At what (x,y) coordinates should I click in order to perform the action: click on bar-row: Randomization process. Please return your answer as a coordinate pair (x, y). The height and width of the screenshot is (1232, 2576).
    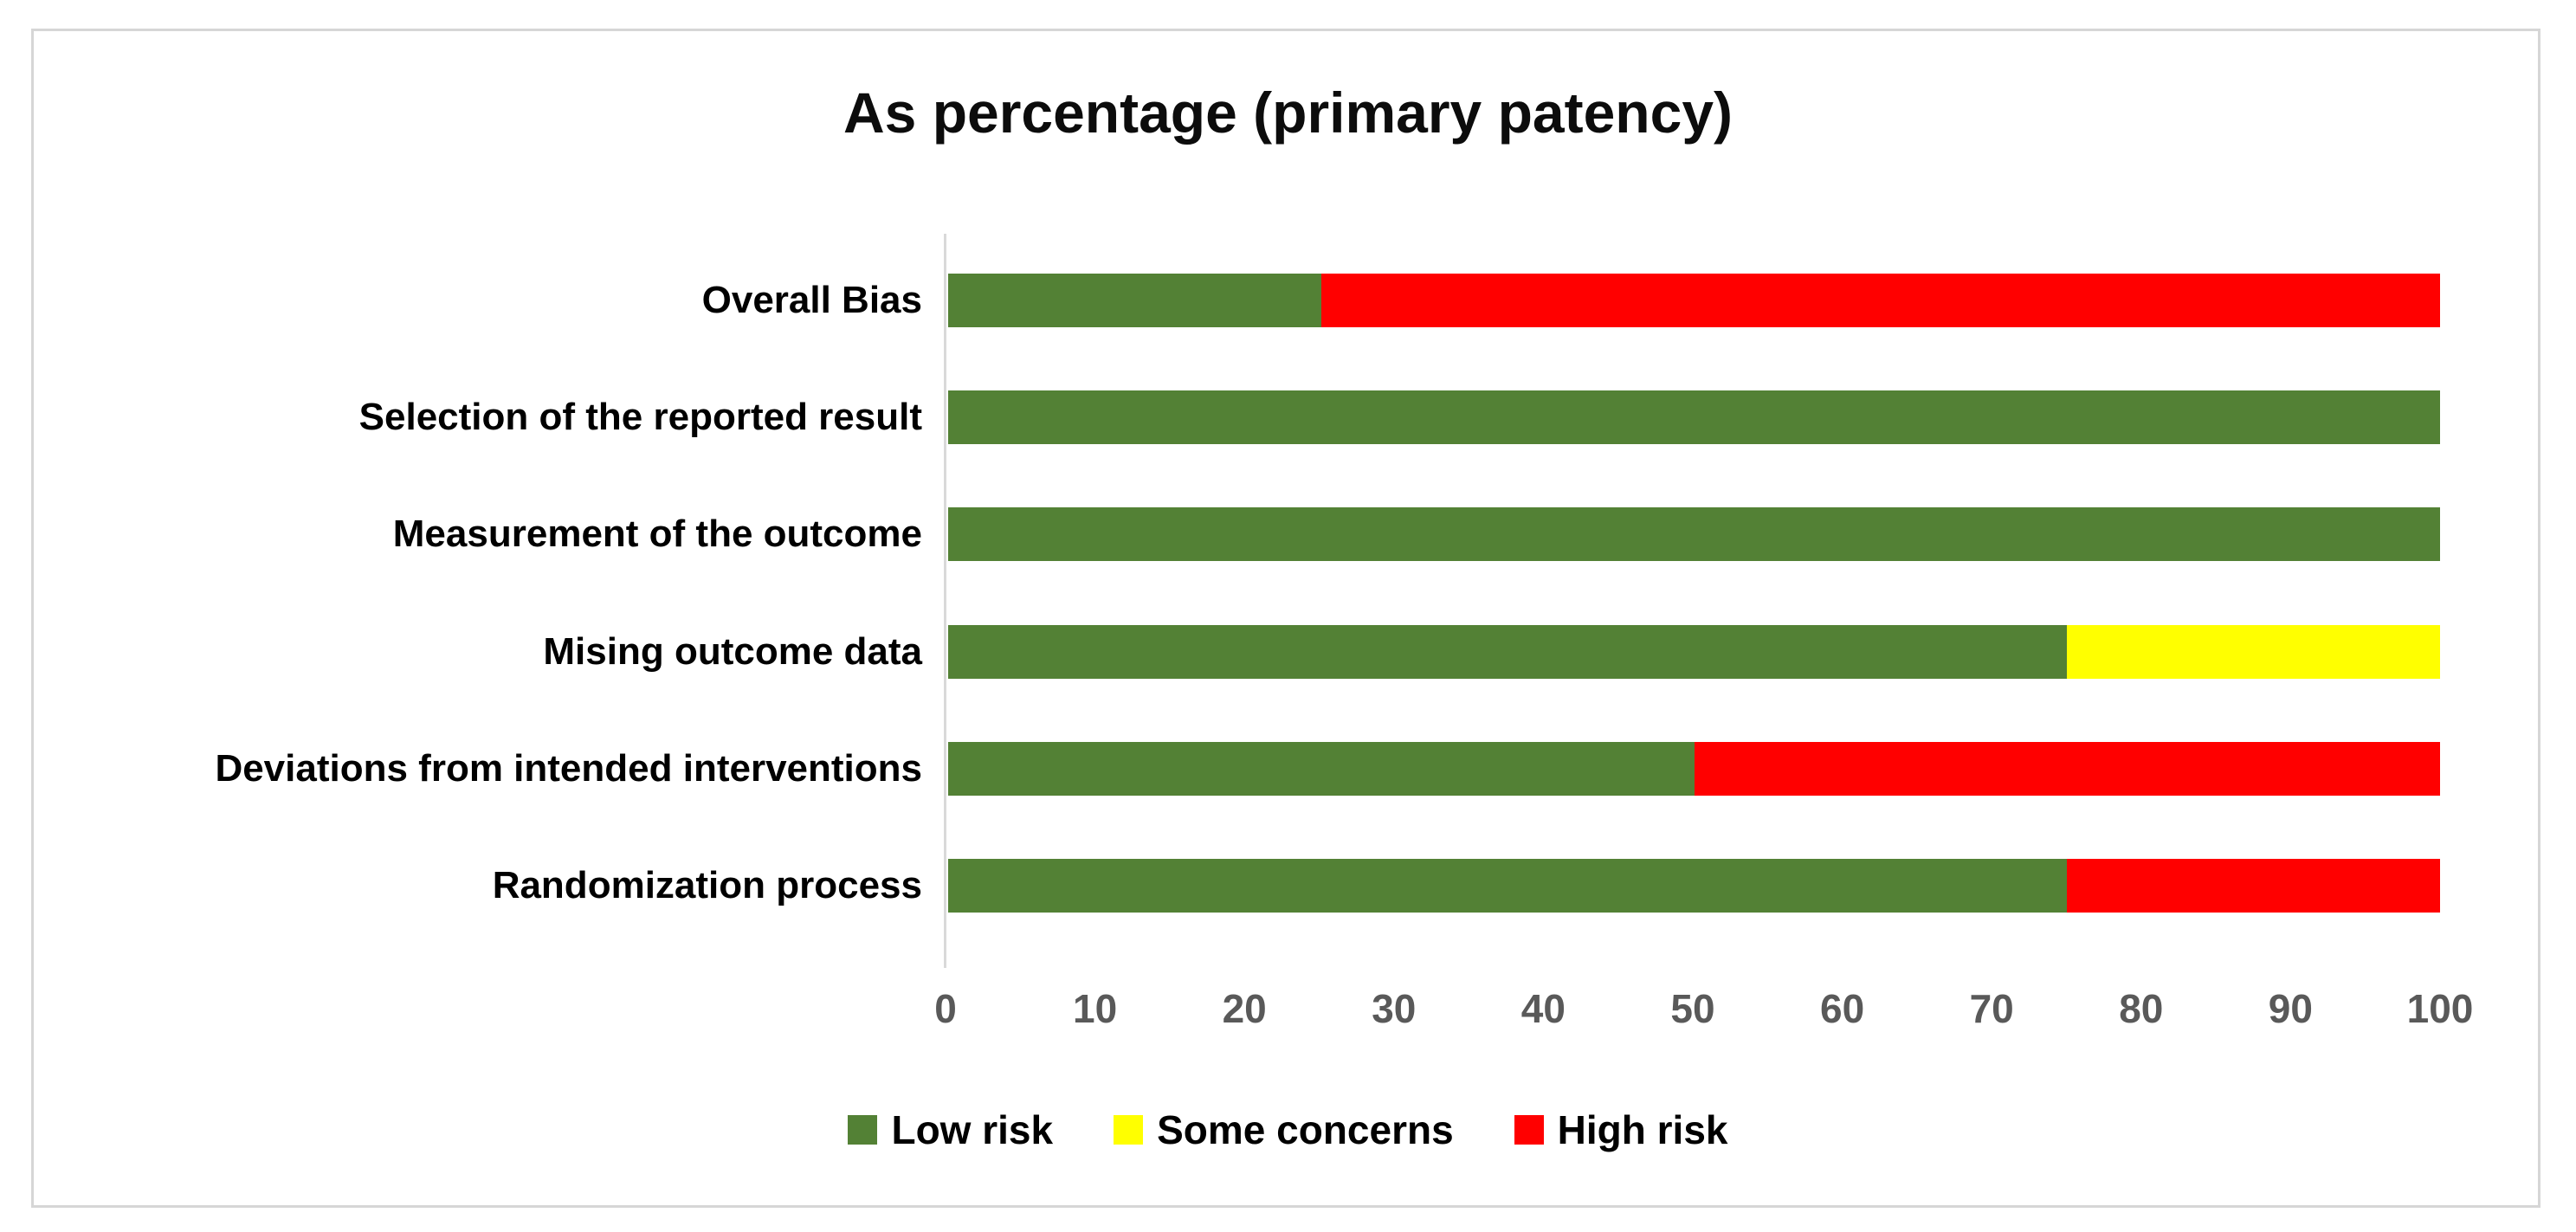
    Looking at the image, I should click on (1288, 886).